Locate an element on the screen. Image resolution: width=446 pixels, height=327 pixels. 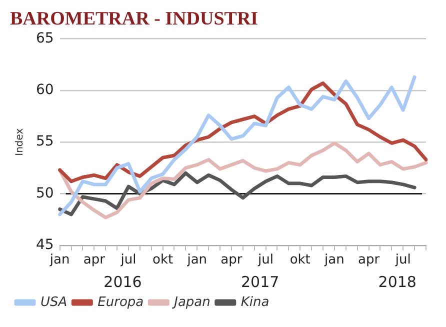
chart-title: BAROMETRAR - INDUSTRI is located at coordinates (134, 19).